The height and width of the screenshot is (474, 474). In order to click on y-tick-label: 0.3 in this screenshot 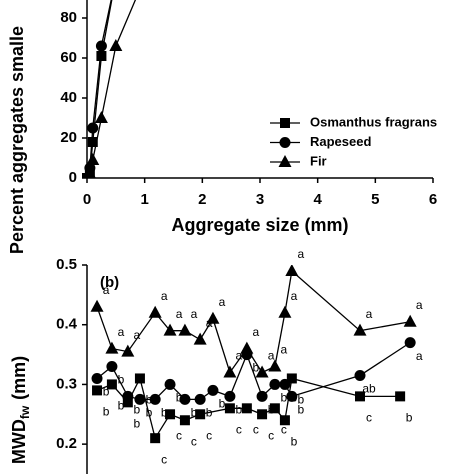, I will do `click(66, 383)`.